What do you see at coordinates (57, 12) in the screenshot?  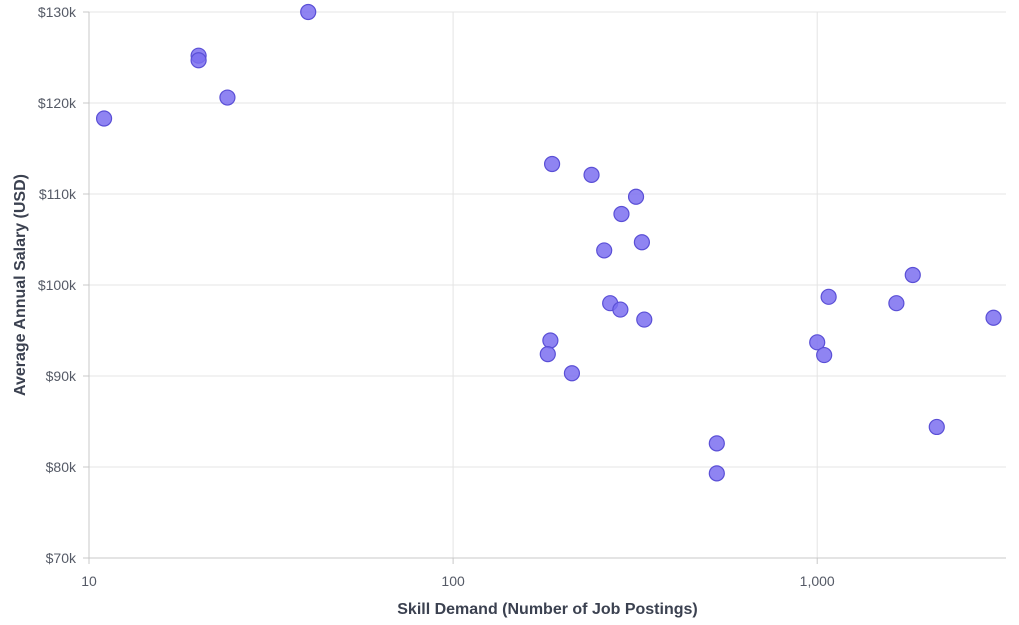 I see `y-tick-label: $130k` at bounding box center [57, 12].